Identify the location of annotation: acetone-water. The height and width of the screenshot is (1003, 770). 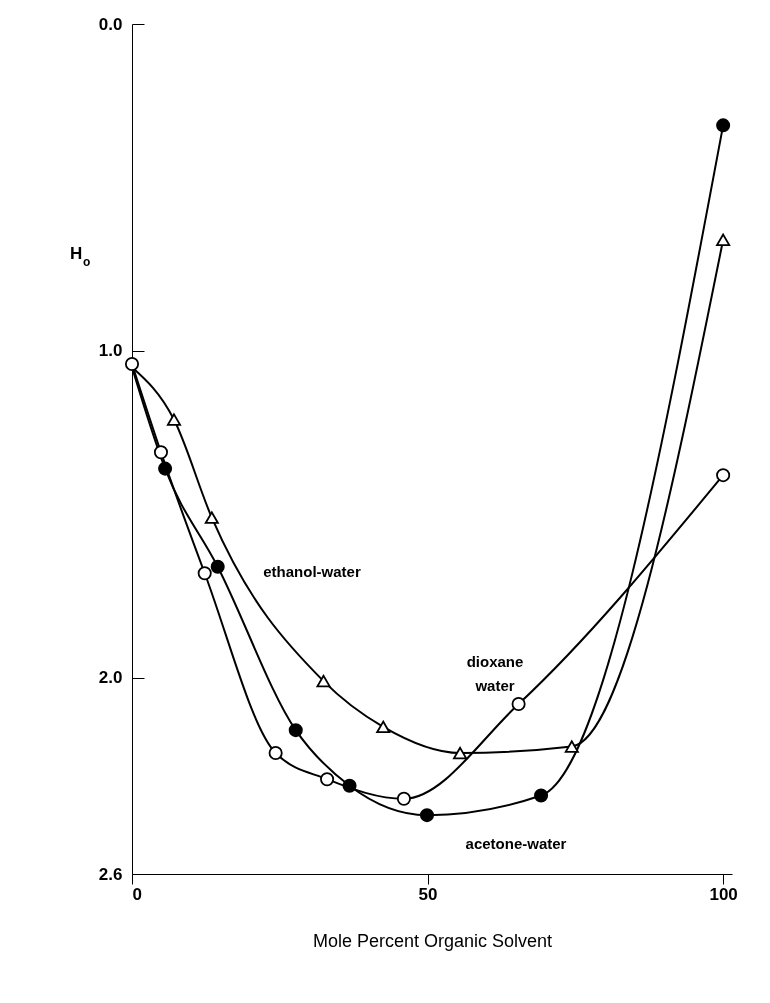
(516, 844).